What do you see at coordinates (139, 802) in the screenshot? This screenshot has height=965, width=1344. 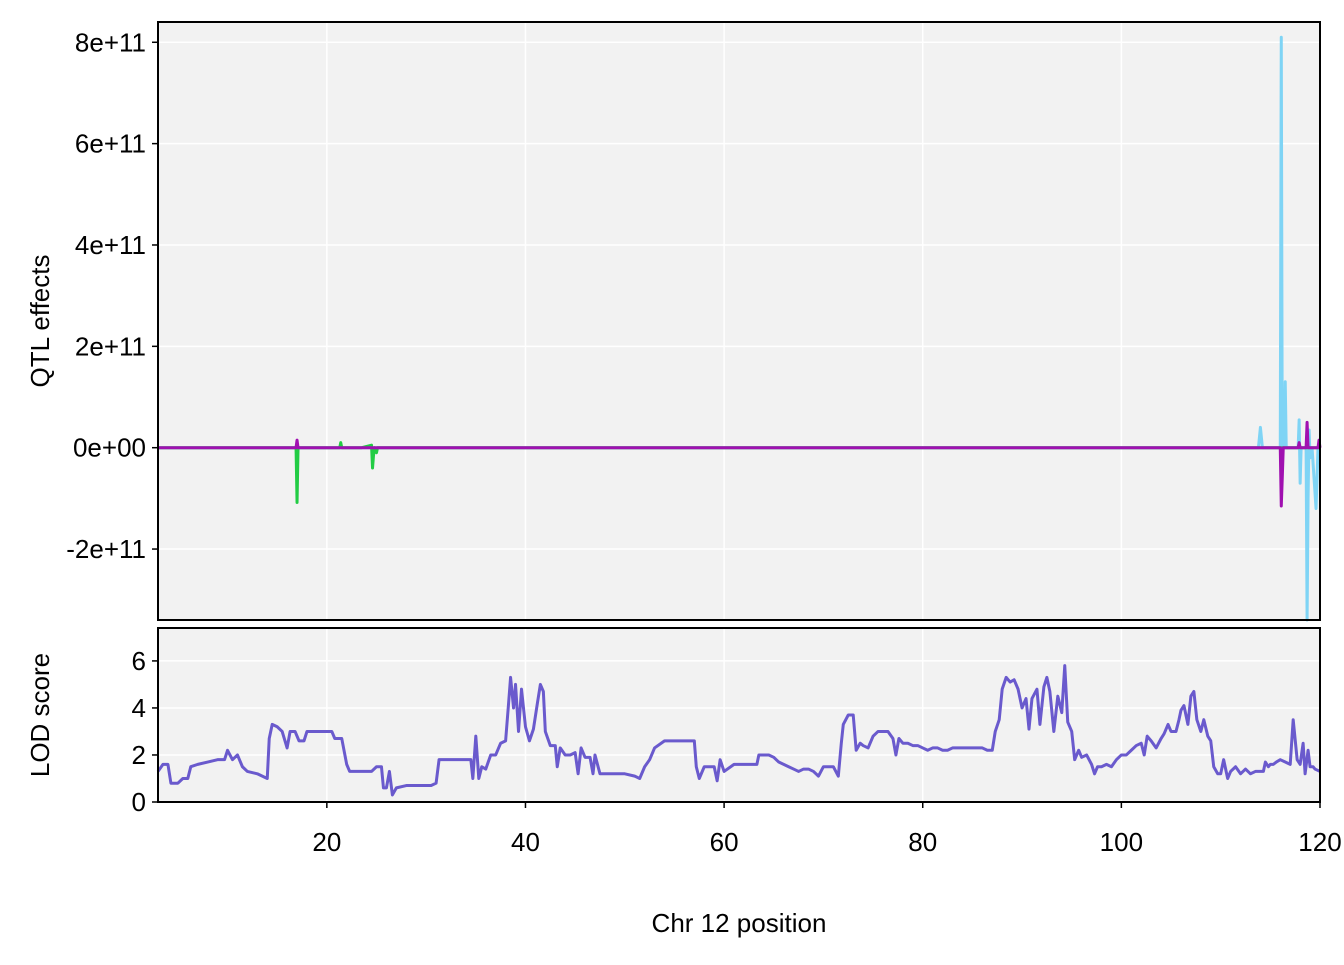 I see `y-tick-label: 0` at bounding box center [139, 802].